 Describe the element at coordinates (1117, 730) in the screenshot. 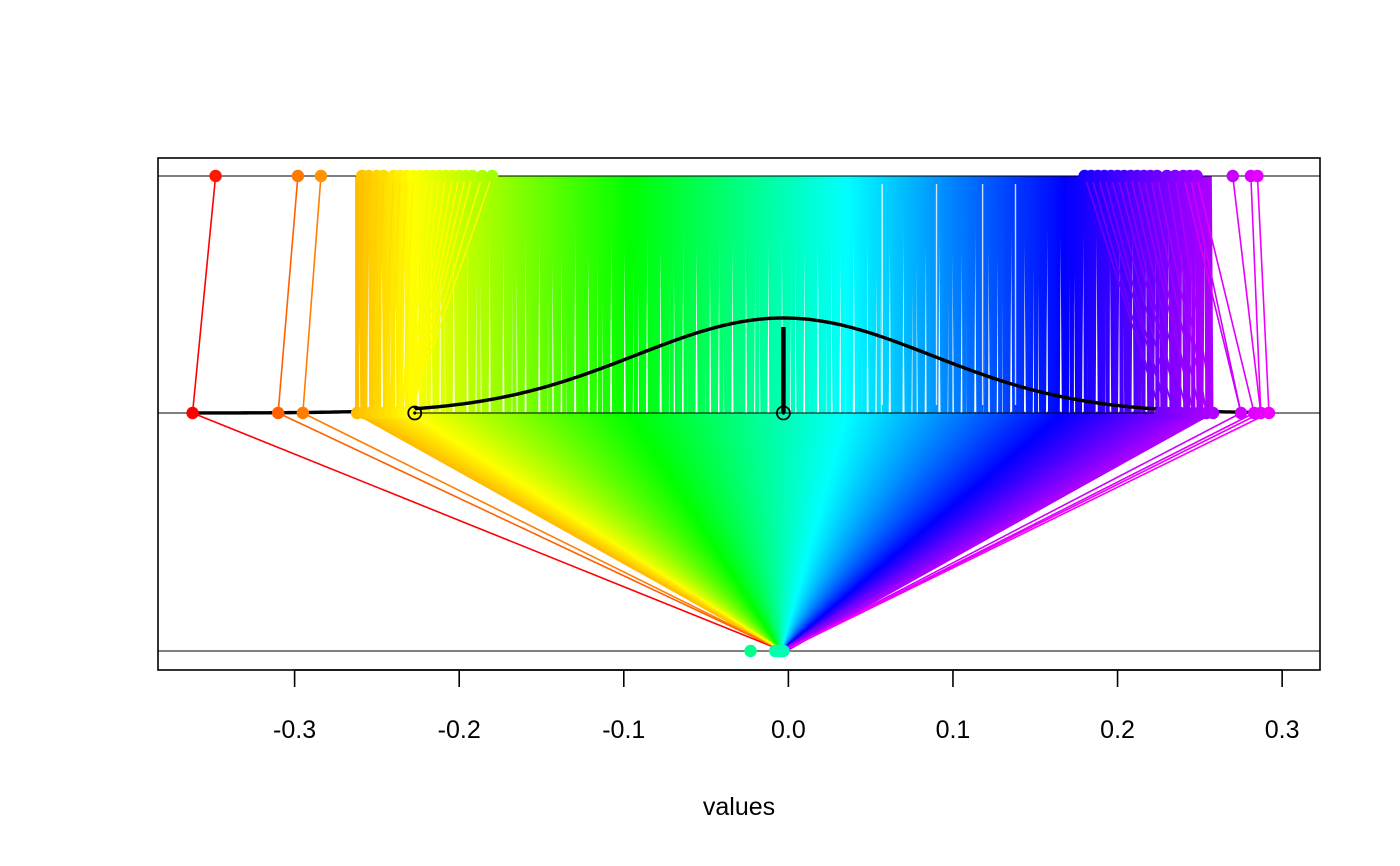

I see `x-tick-label: 0.2` at that location.